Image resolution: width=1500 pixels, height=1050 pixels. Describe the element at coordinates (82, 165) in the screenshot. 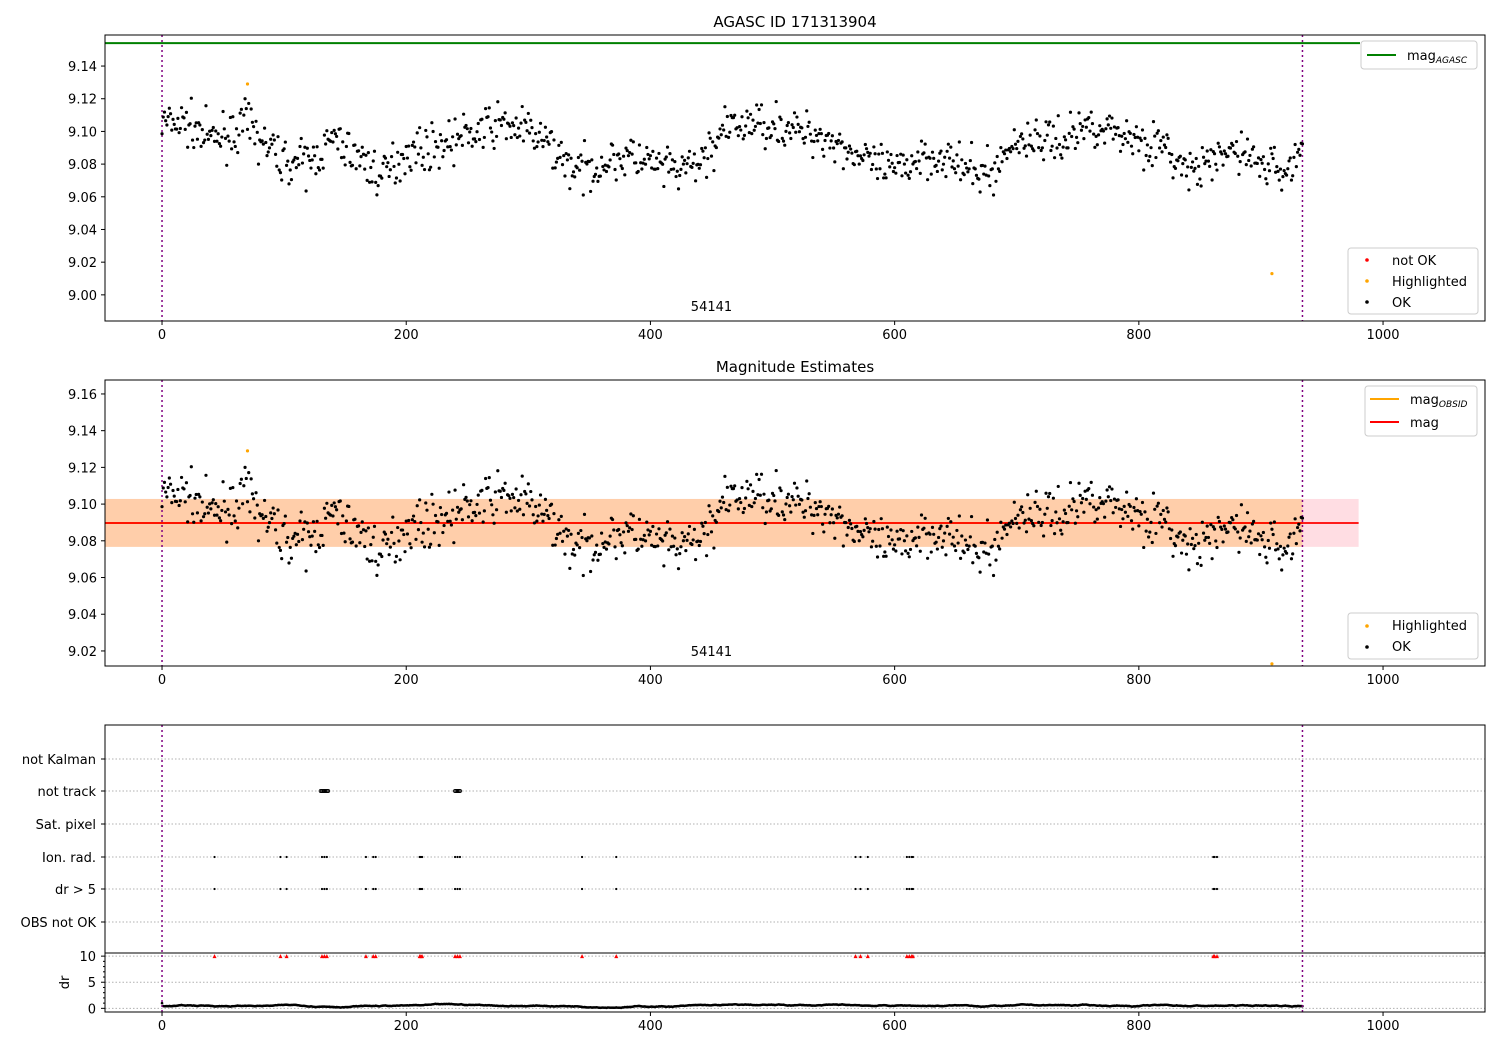

I see `y-tick-label: 9.08` at that location.